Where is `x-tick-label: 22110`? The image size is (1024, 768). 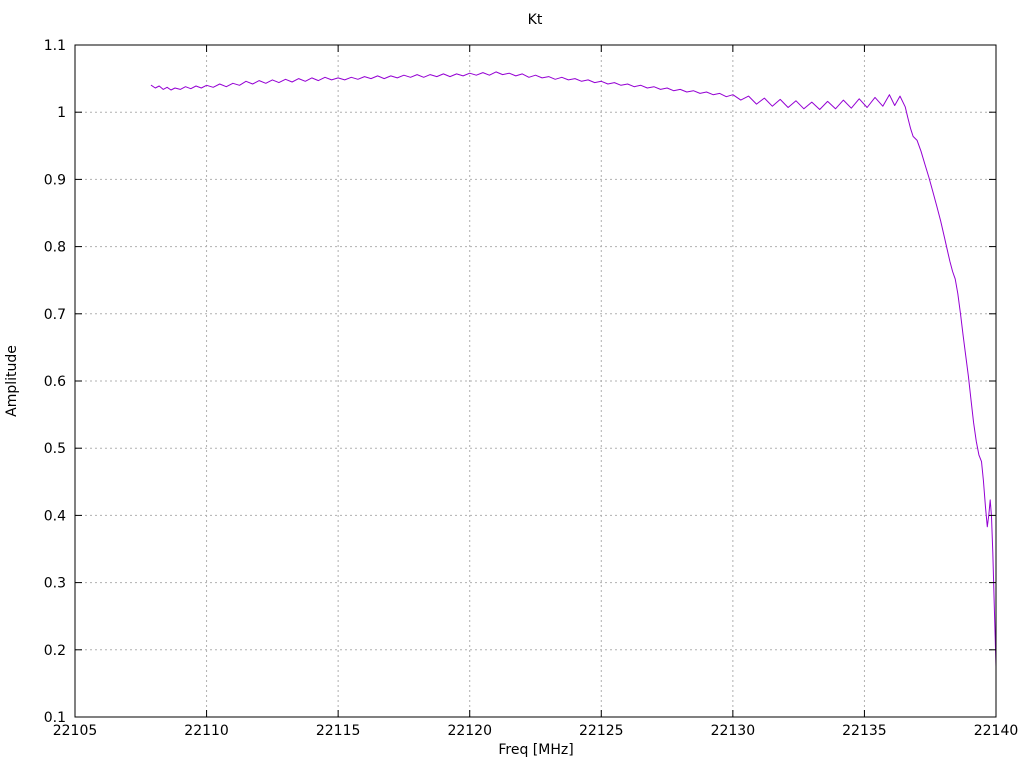
x-tick-label: 22110 is located at coordinates (206, 731).